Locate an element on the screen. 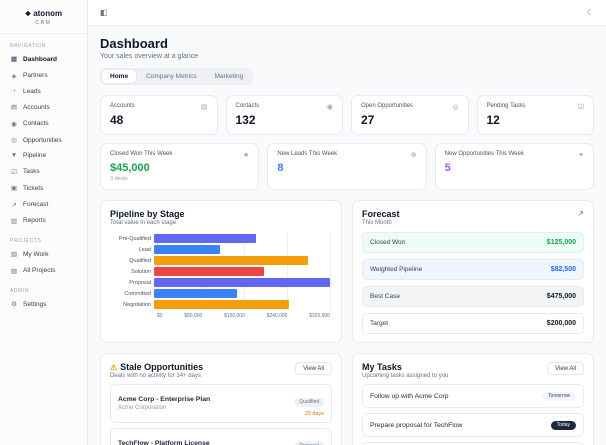  chart-row: Proposal is located at coordinates (221, 282).